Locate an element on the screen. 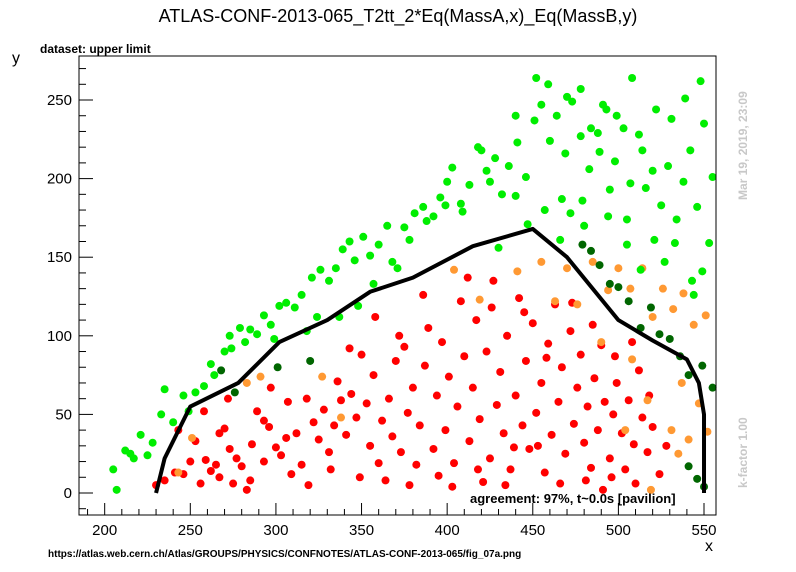 Image resolution: width=796 pixels, height=572 pixels. x-tick-label-550: 550 is located at coordinates (703, 530).